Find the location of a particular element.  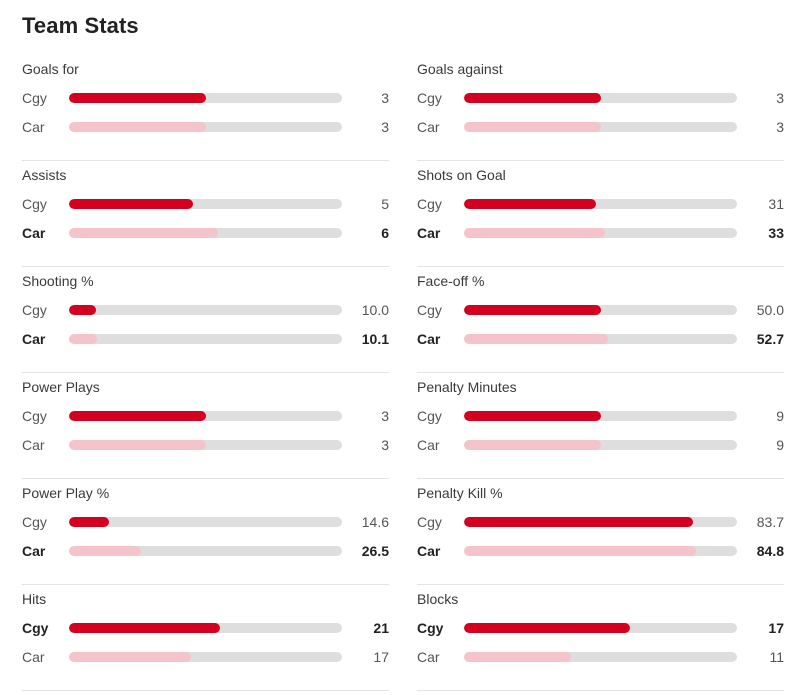

stat-value: 50.0 is located at coordinates (770, 310).